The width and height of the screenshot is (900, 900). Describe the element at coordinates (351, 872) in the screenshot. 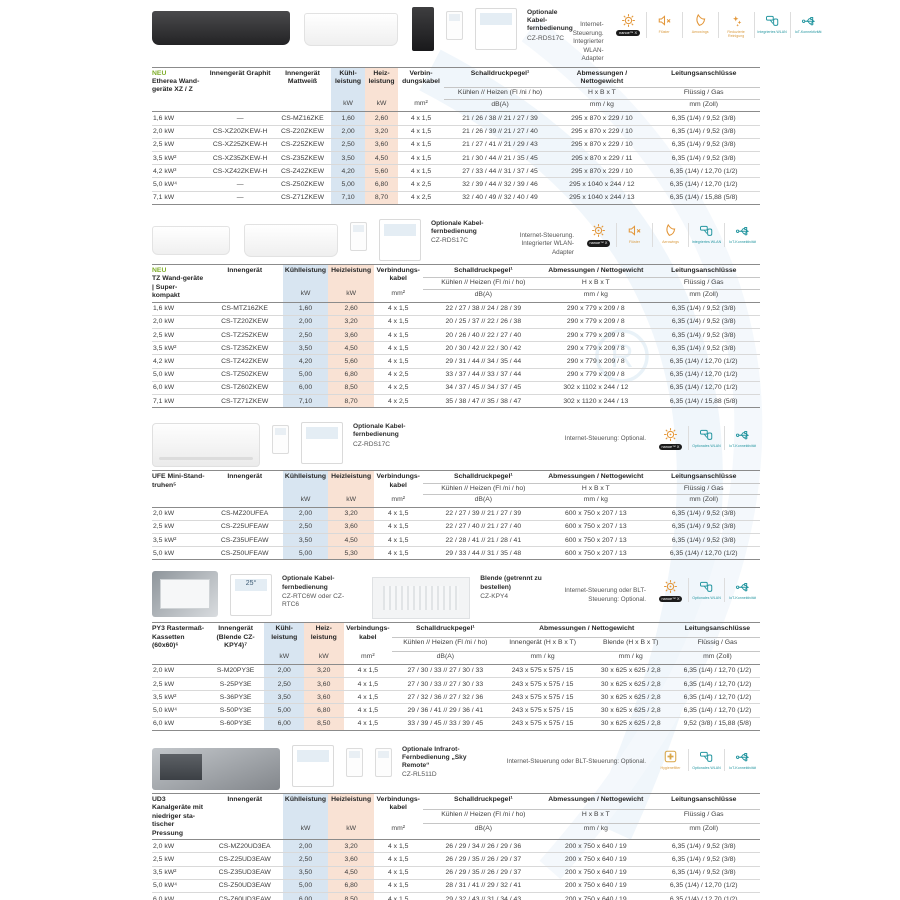

I see `table-cell: 4,50` at that location.